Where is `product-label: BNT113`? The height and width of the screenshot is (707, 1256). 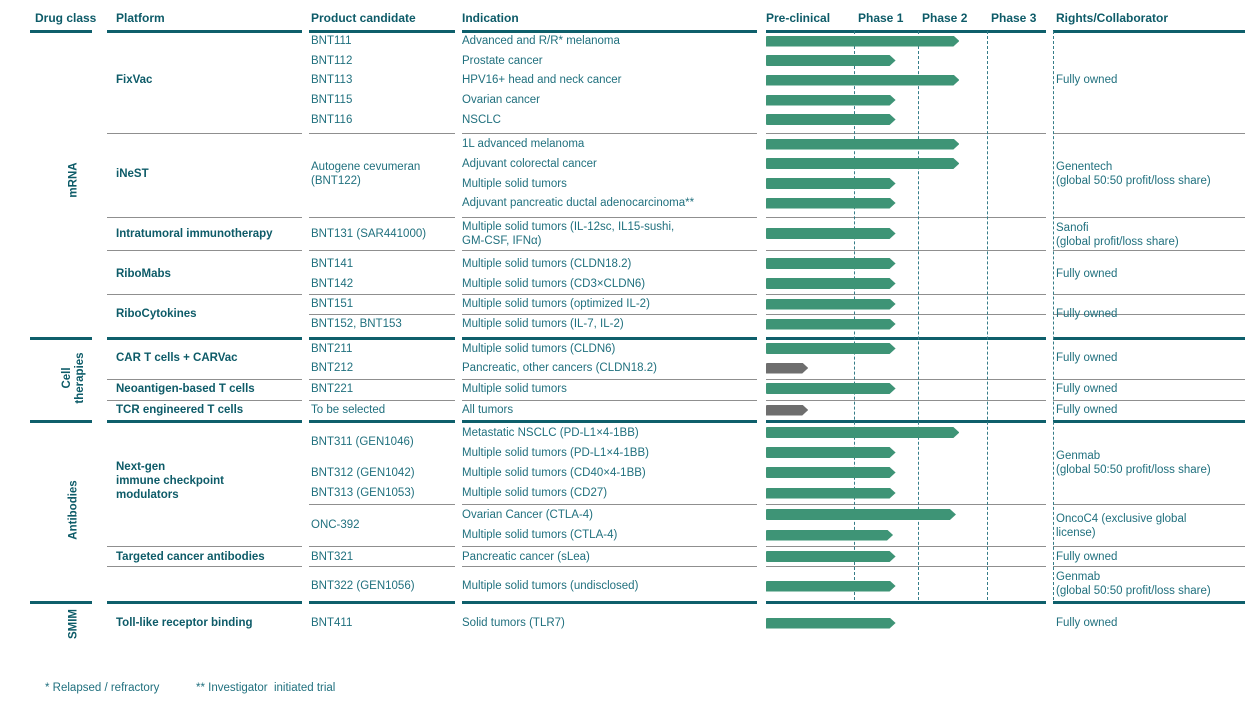
product-label: BNT113 is located at coordinates (332, 80).